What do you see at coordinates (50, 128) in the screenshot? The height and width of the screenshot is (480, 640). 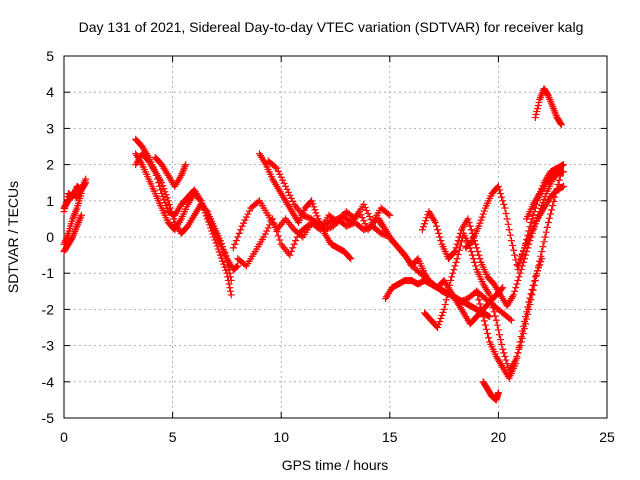 I see `y-tick-label: 3` at bounding box center [50, 128].